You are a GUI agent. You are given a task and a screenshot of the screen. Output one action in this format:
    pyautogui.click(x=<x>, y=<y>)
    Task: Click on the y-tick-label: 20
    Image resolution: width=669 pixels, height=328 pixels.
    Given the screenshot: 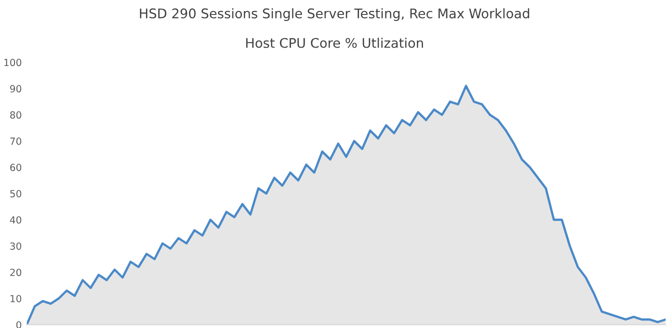 What is the action you would take?
    pyautogui.click(x=16, y=272)
    